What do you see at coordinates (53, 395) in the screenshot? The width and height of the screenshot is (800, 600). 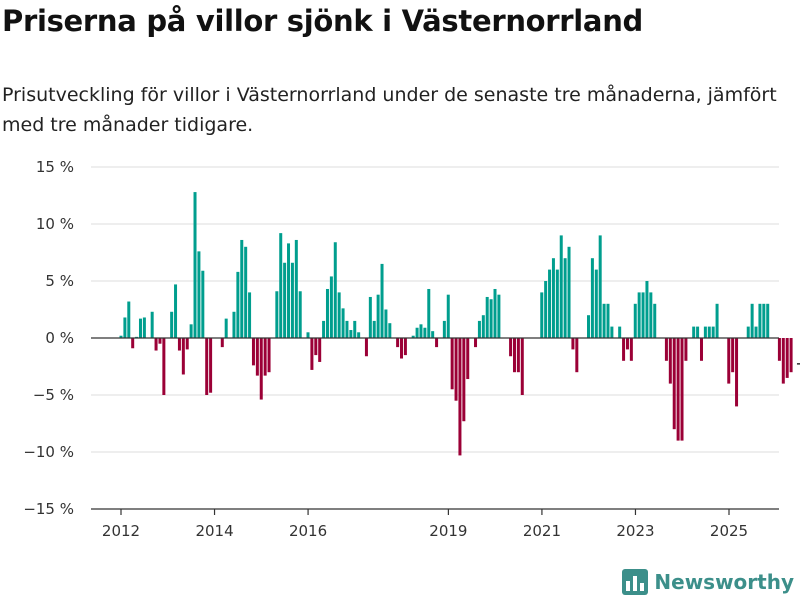 I see `y-tick-label: −5 %` at bounding box center [53, 395].